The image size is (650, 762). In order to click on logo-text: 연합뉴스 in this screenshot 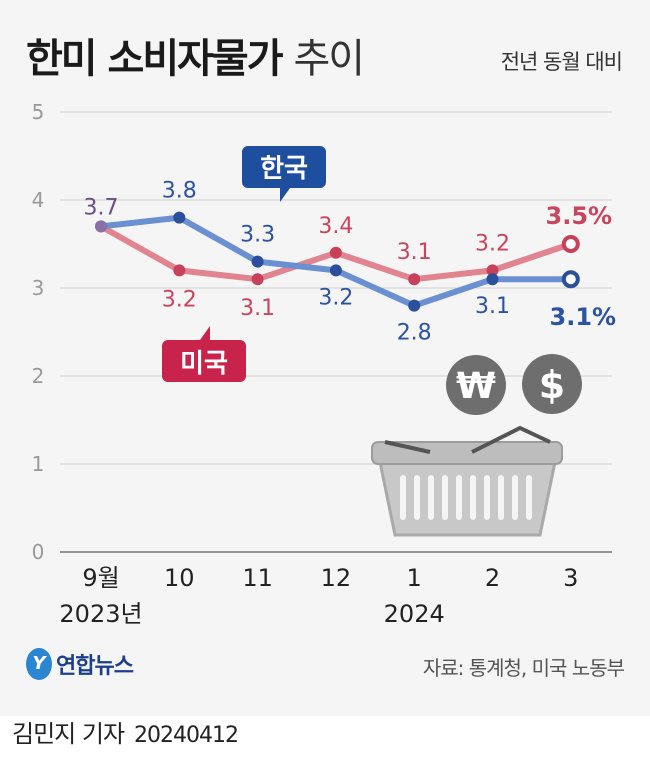, I will do `click(95, 666)`.